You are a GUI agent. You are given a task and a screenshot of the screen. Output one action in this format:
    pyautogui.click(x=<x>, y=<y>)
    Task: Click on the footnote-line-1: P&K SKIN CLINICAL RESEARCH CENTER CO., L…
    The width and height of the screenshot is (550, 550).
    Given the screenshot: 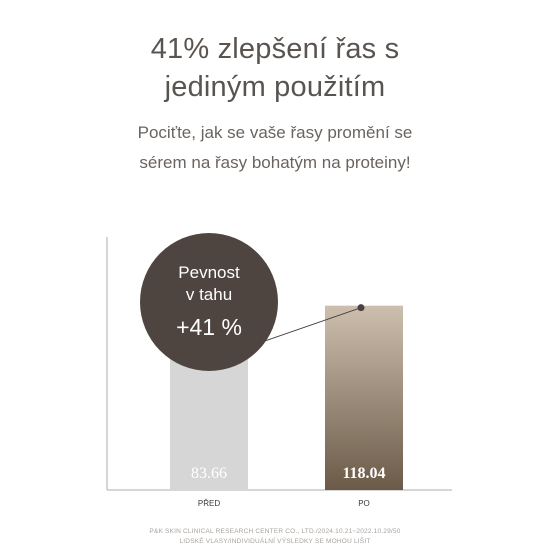 What is the action you would take?
    pyautogui.click(x=275, y=531)
    